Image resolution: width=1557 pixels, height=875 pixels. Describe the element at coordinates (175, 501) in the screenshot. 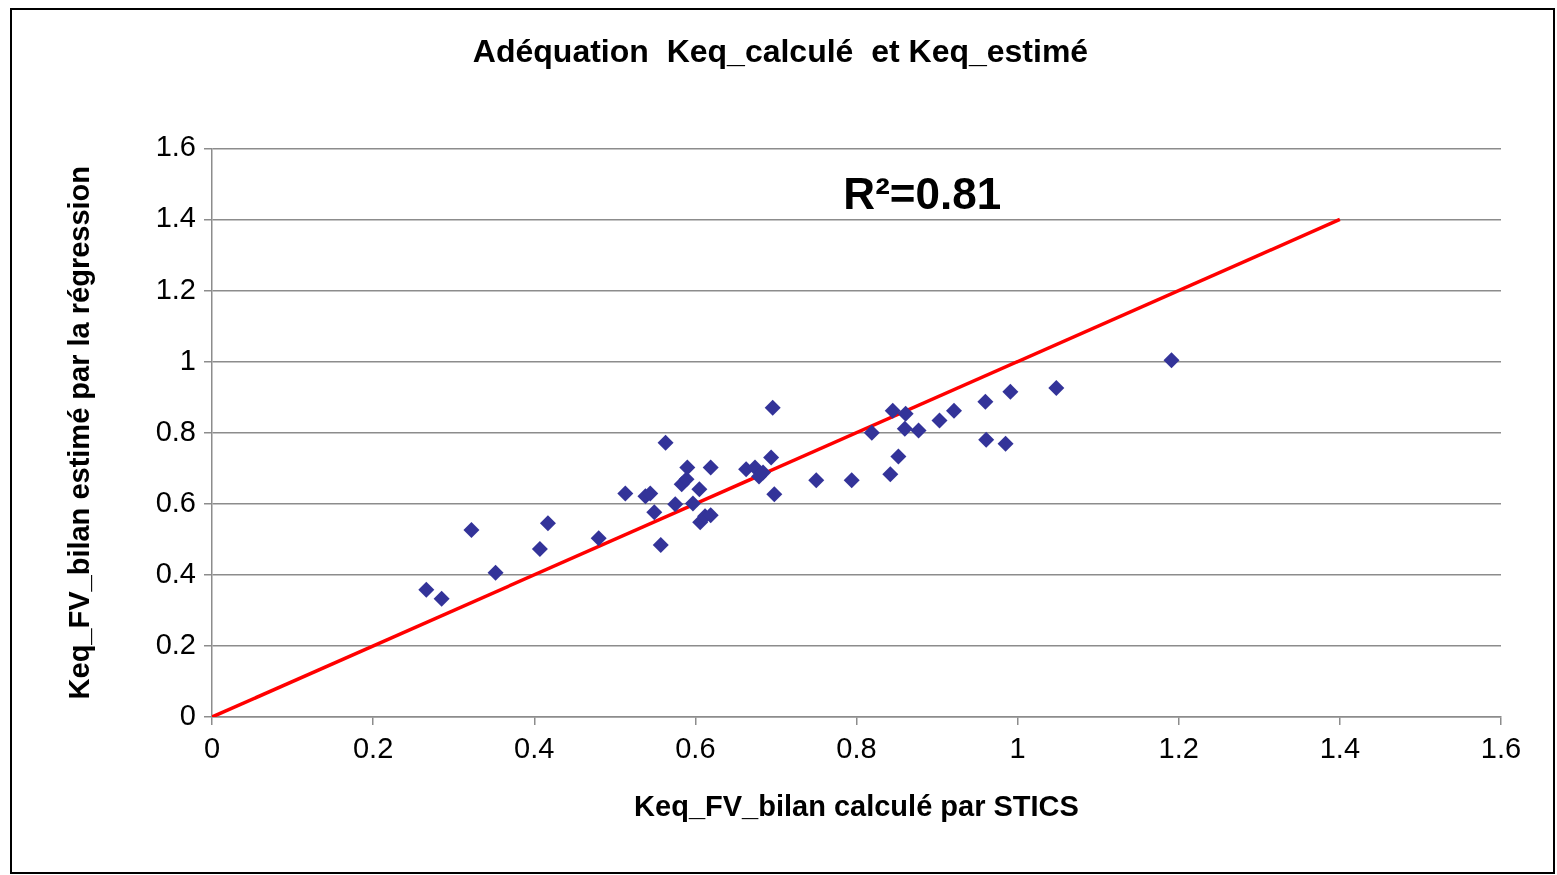

I see `y-tick-label: 0.6` at that location.